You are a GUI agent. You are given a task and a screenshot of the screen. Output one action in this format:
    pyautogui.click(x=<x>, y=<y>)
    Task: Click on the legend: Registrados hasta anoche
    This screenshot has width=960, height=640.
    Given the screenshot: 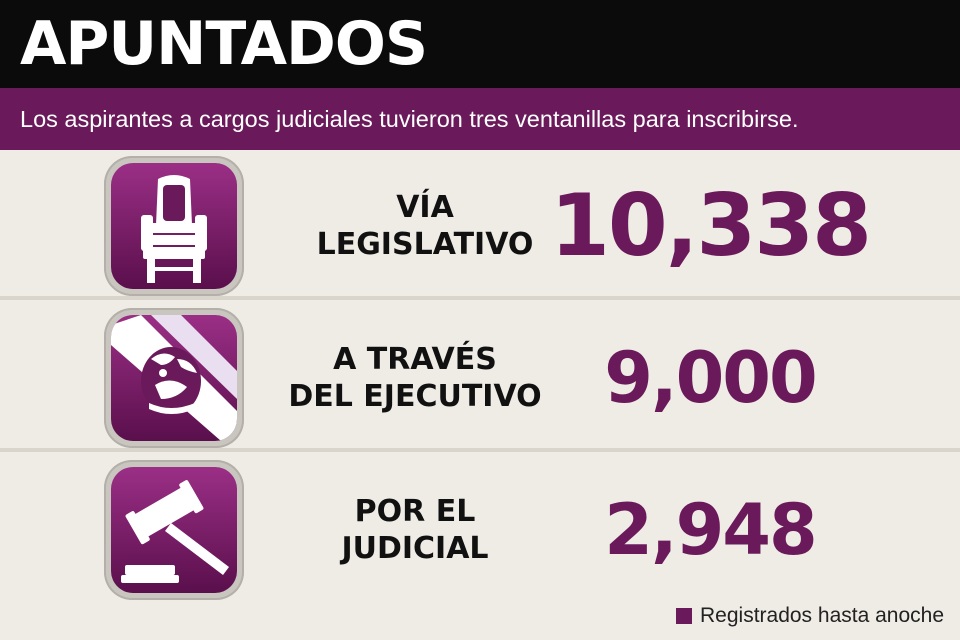 What is the action you would take?
    pyautogui.click(x=810, y=616)
    